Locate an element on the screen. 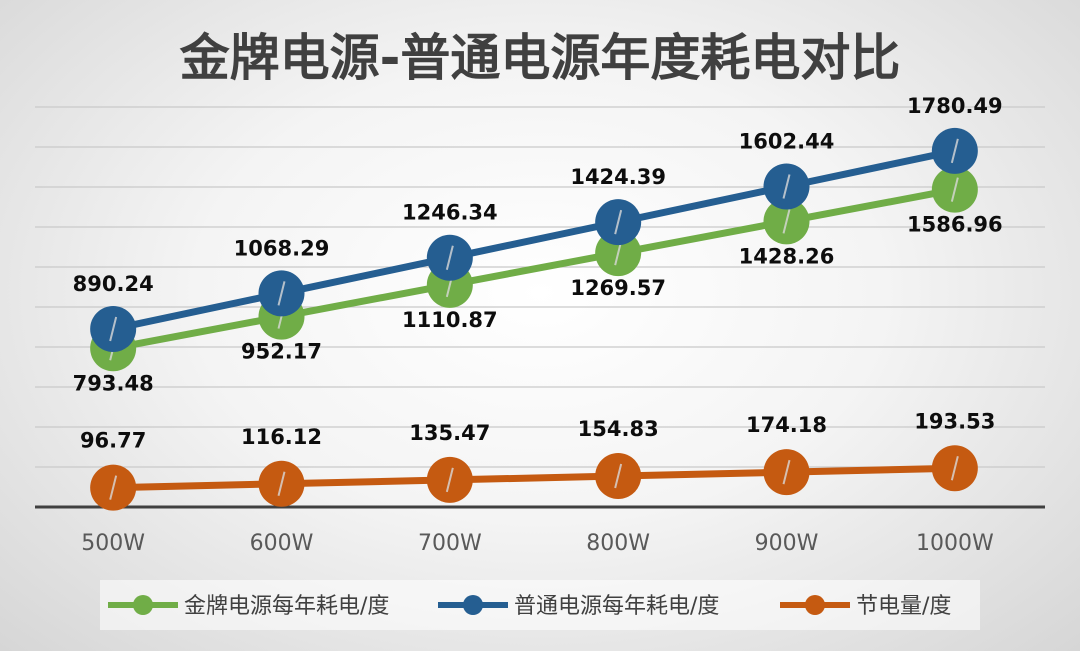  legend-label: 金牌电源每年耗电/度 is located at coordinates (286, 606).